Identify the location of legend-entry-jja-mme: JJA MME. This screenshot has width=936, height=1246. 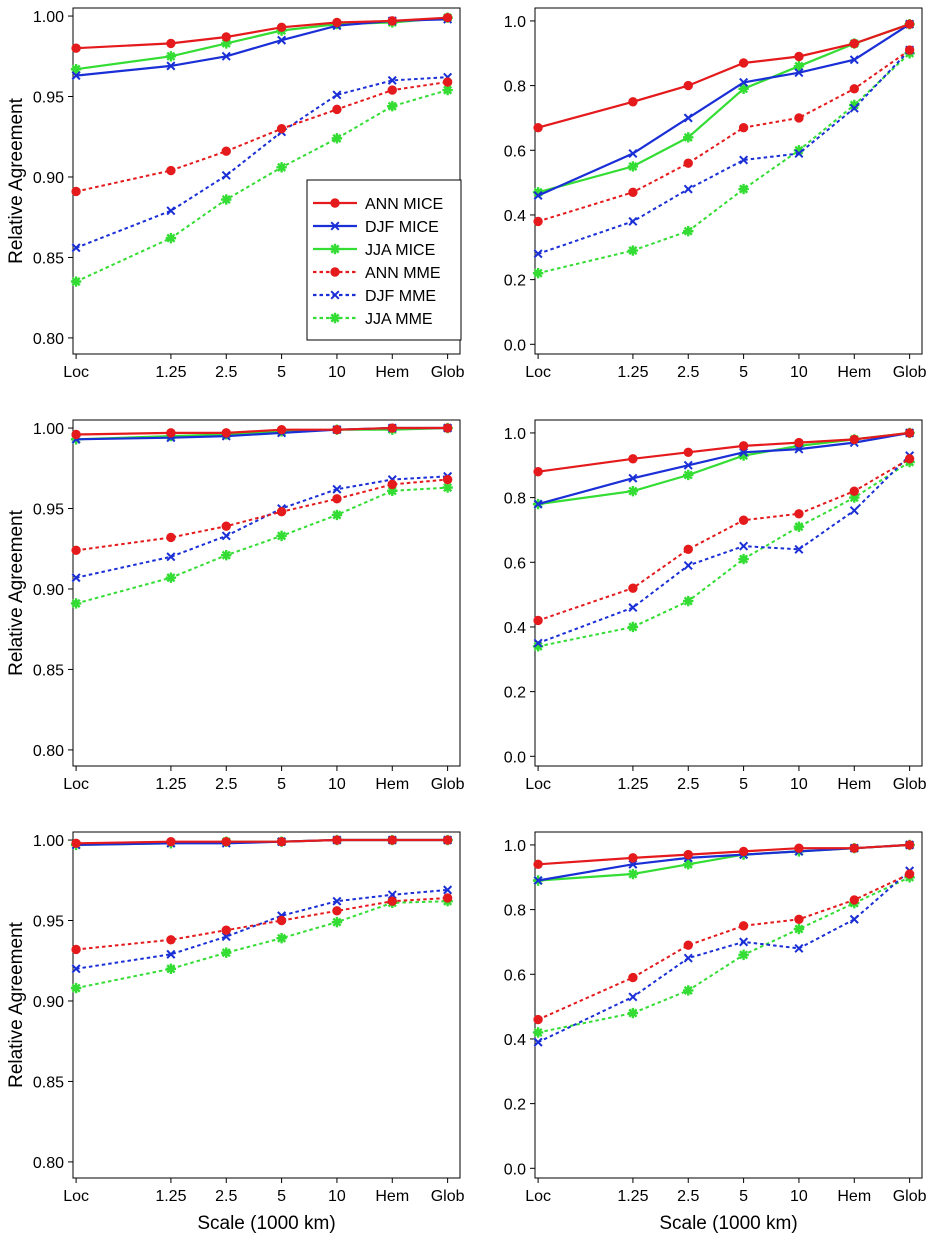
(373, 319).